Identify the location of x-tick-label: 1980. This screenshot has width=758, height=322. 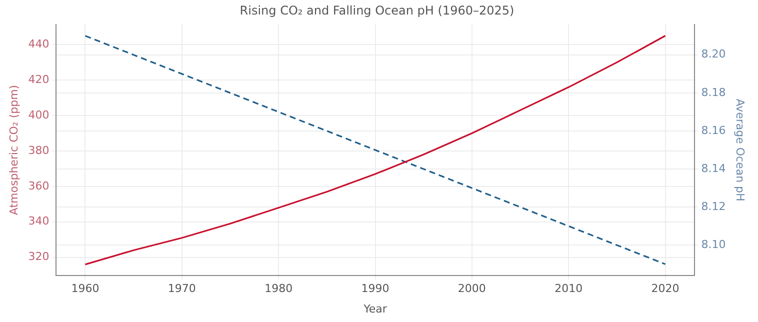
(278, 289).